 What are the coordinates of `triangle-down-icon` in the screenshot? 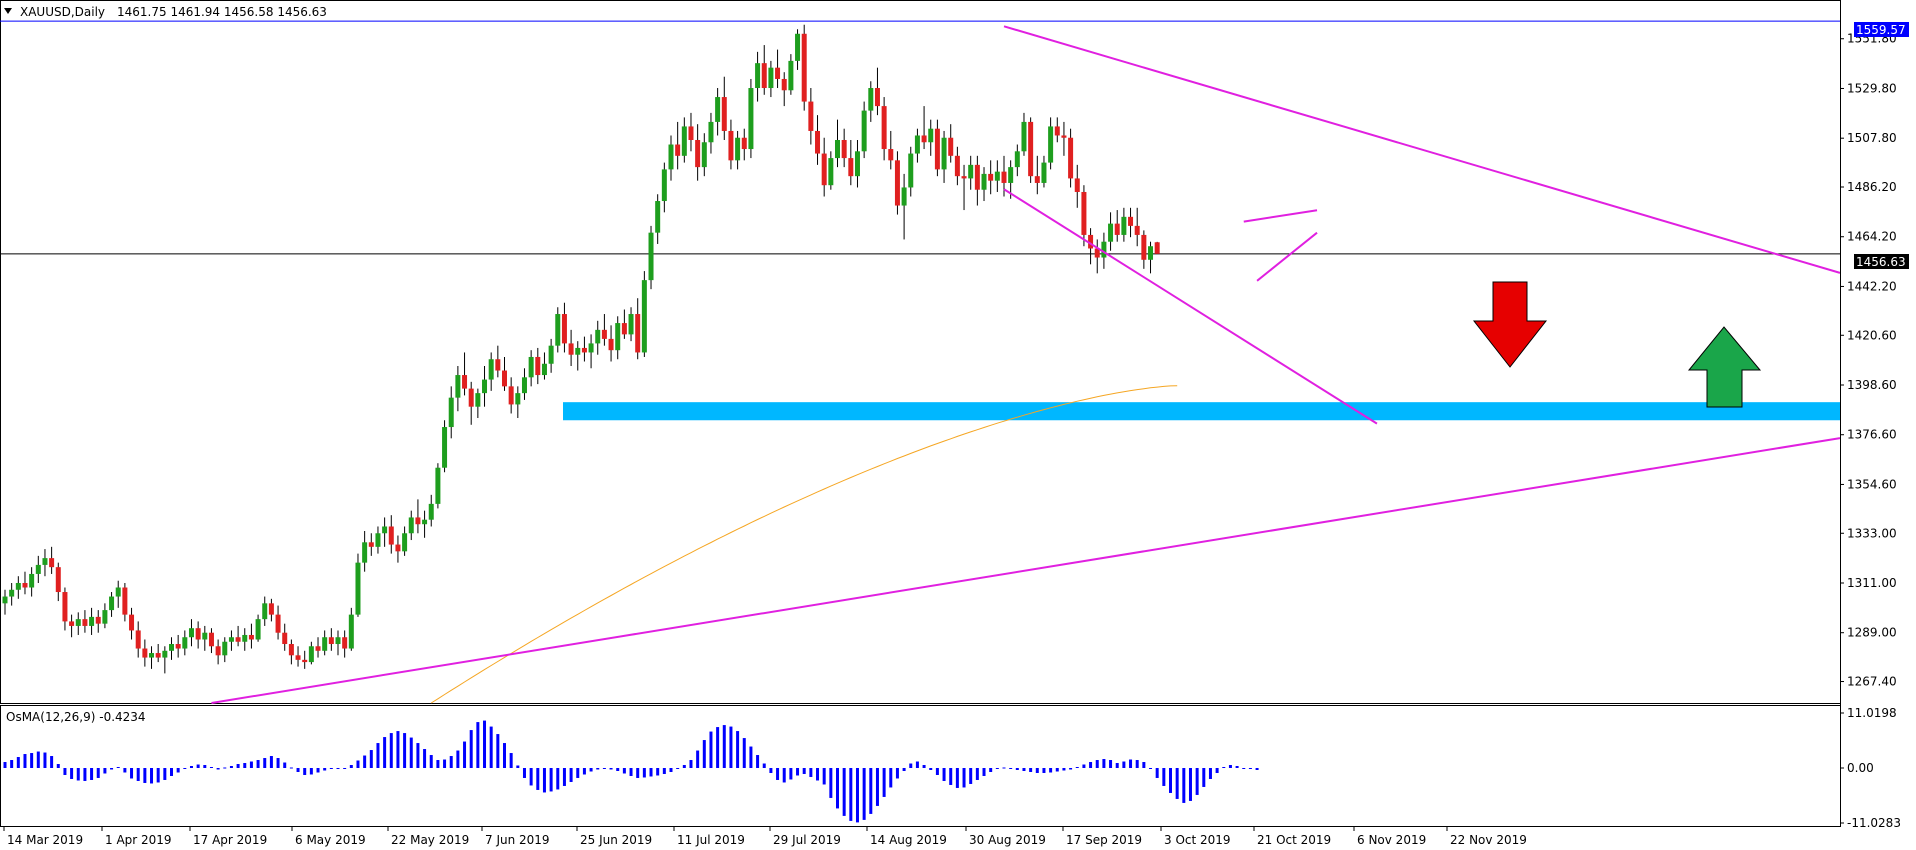 It's located at (8, 11).